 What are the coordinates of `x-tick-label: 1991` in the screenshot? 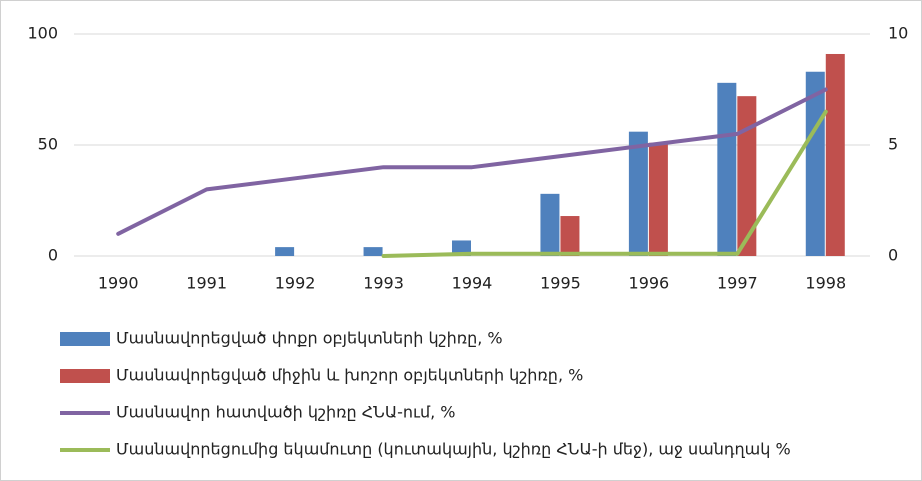 It's located at (206, 283).